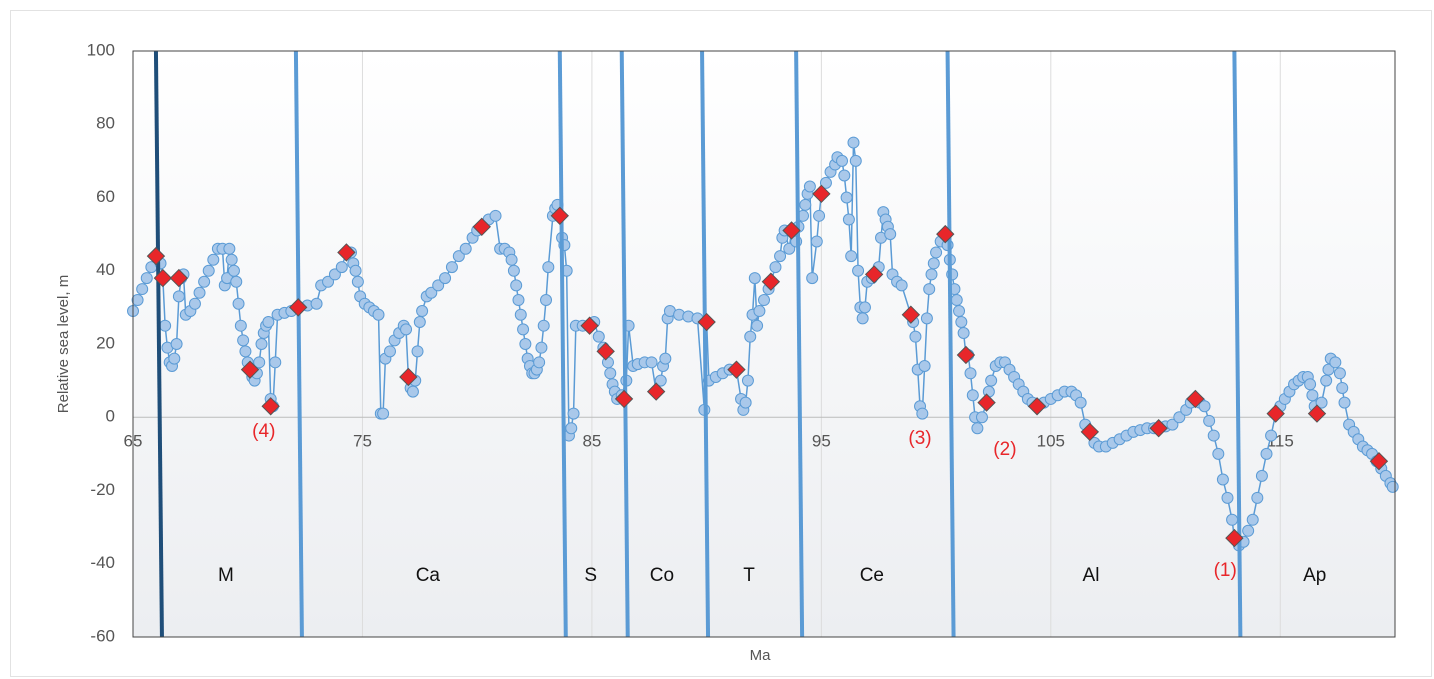 The image size is (1434, 679). What do you see at coordinates (105, 269) in the screenshot?
I see `y-tick-label: 40` at bounding box center [105, 269].